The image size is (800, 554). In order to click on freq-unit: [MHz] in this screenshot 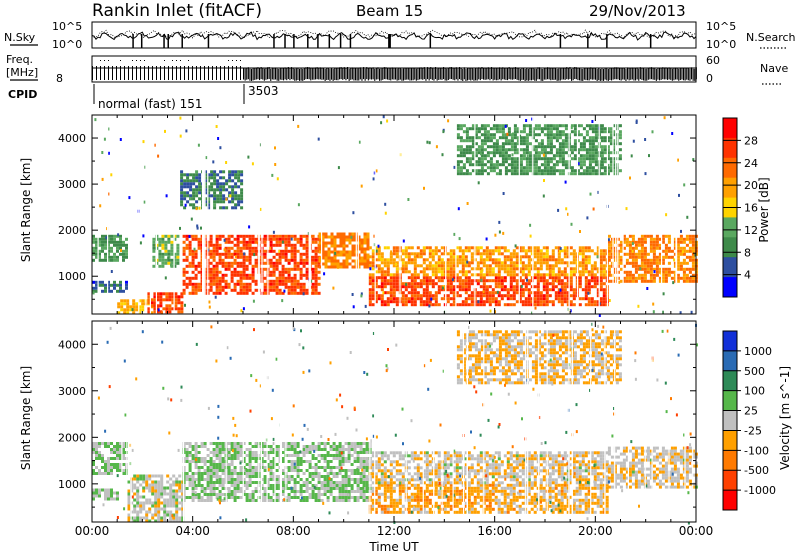, I will do `click(22, 72)`.